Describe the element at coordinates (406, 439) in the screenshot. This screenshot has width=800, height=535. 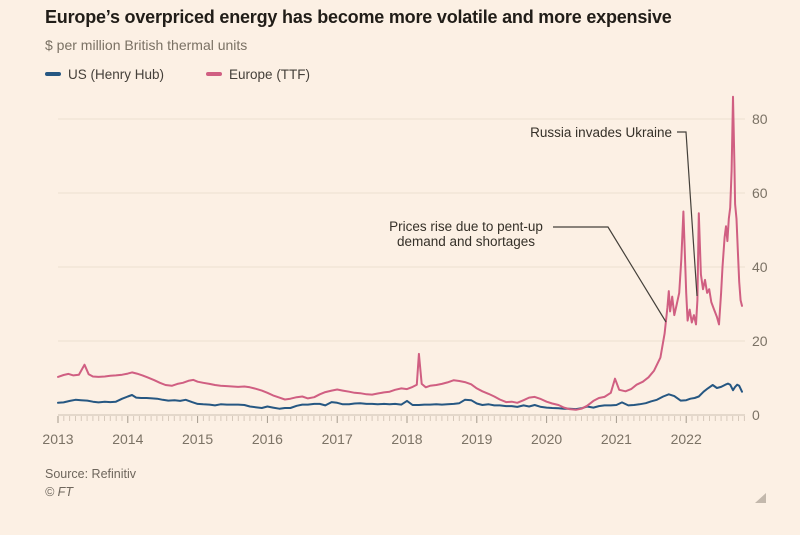
I see `x-axis-label-2018: 2018` at that location.